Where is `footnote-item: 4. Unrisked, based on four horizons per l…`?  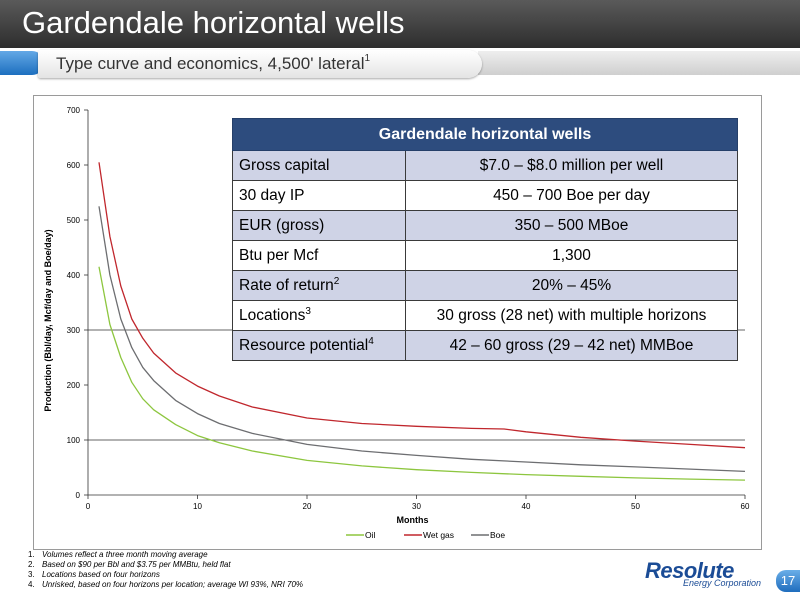
footnote-item: 4. Unrisked, based on four horizons per l… is located at coordinates (166, 584).